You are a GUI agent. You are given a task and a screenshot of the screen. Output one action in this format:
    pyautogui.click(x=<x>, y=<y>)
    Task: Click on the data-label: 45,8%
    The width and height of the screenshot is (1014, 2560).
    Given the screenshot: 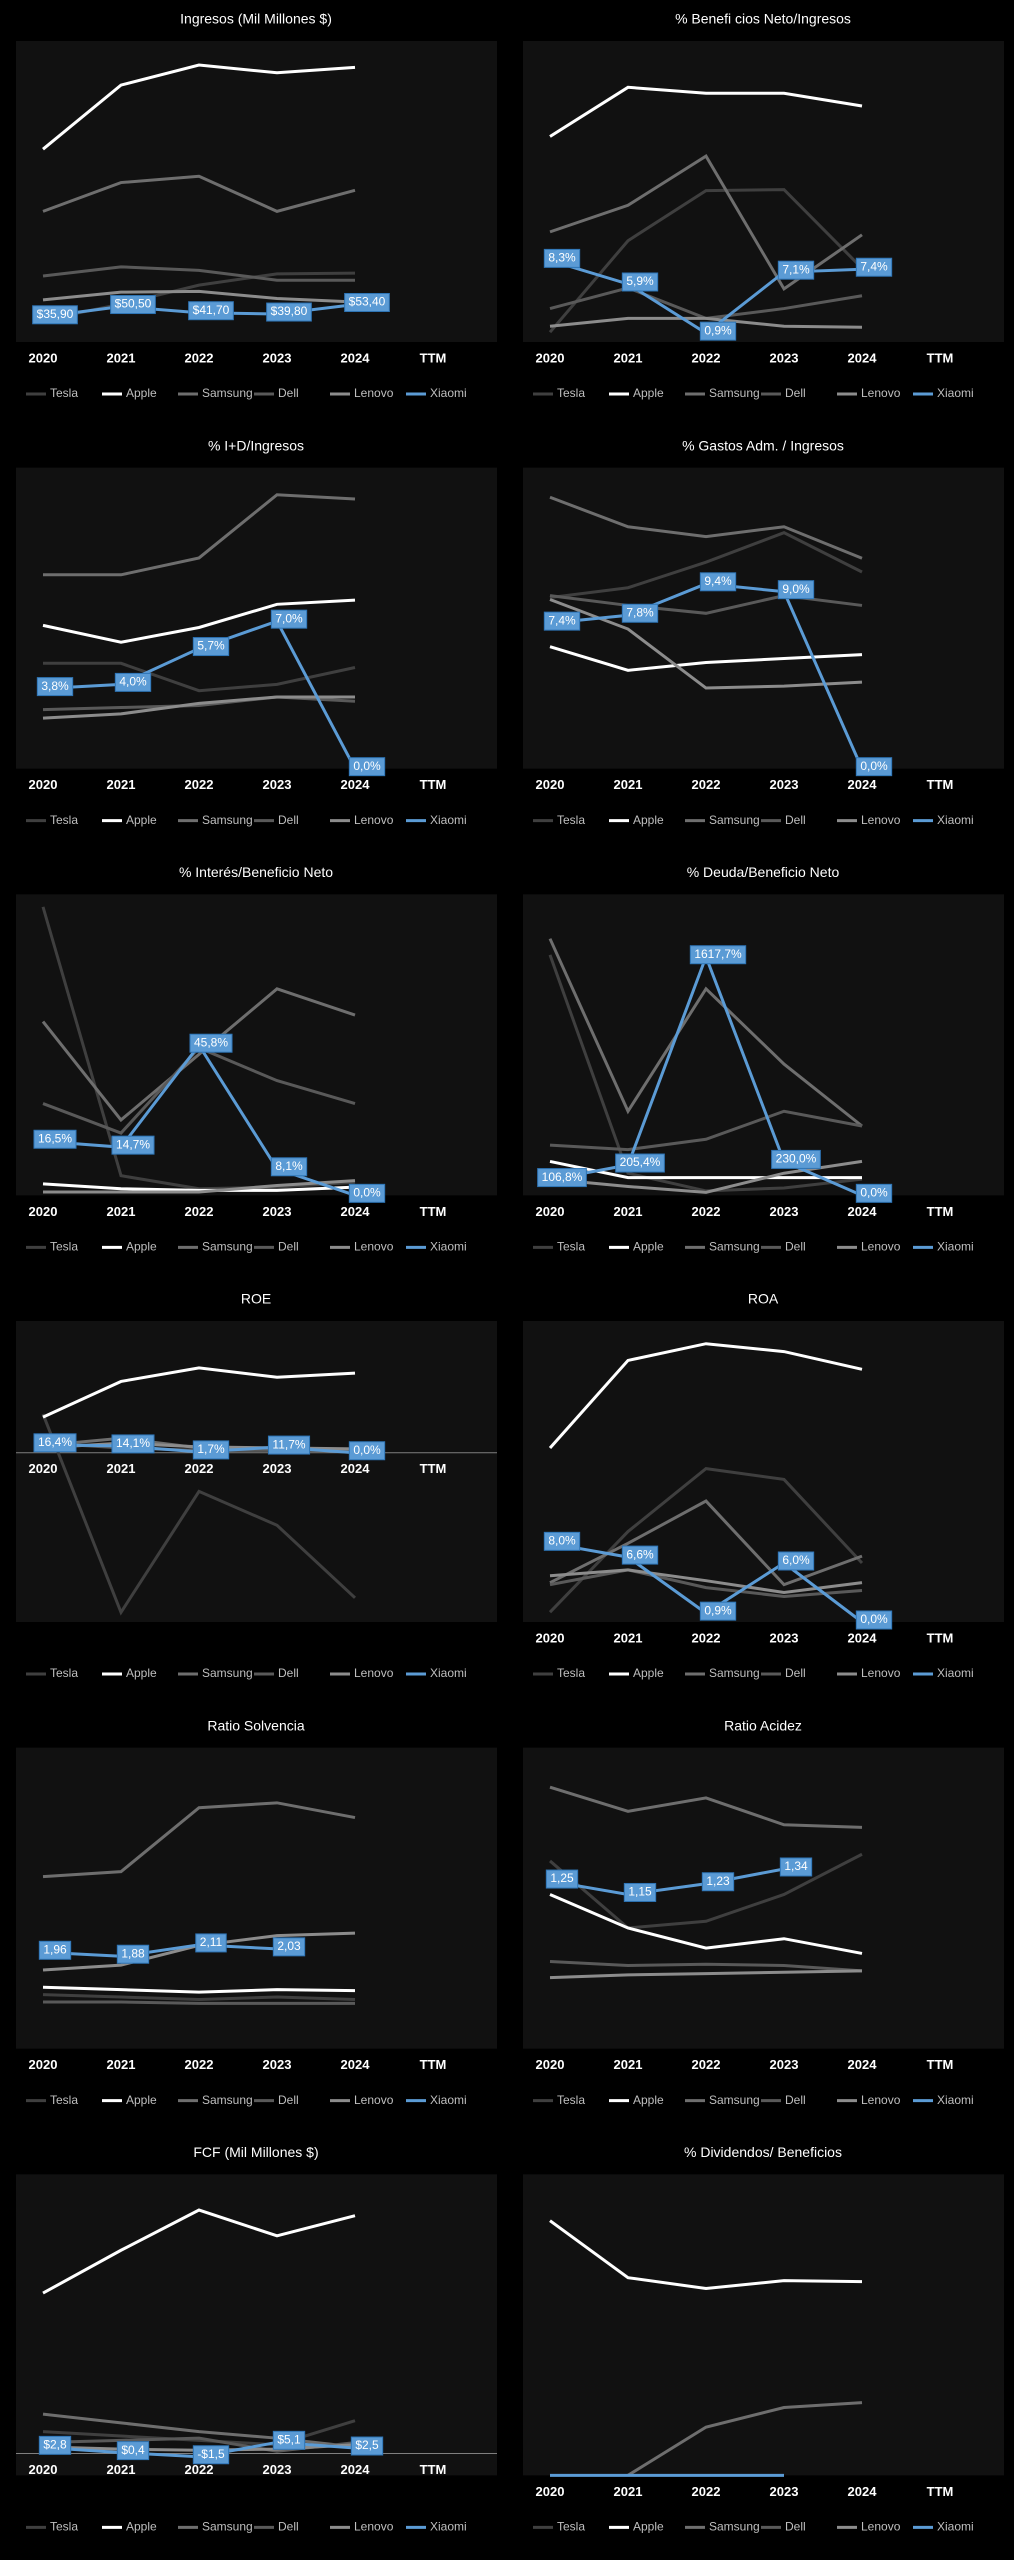 What is the action you would take?
    pyautogui.click(x=211, y=1042)
    